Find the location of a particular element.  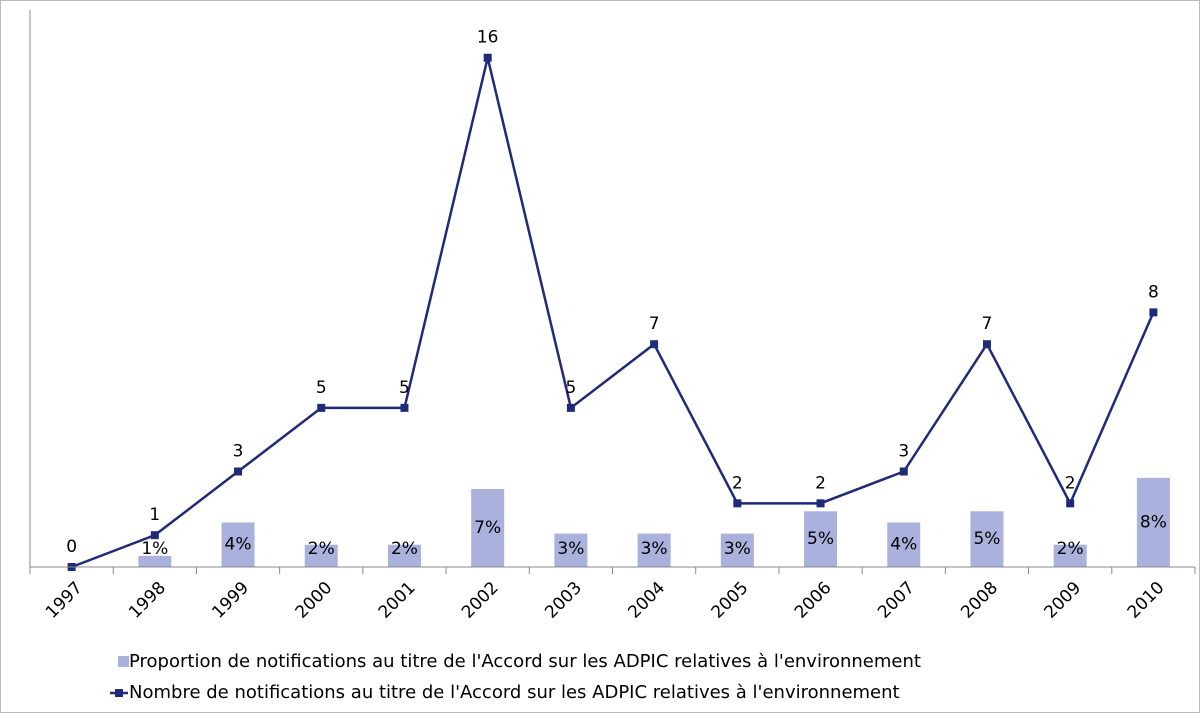

bar-label: 1% is located at coordinates (154, 549).